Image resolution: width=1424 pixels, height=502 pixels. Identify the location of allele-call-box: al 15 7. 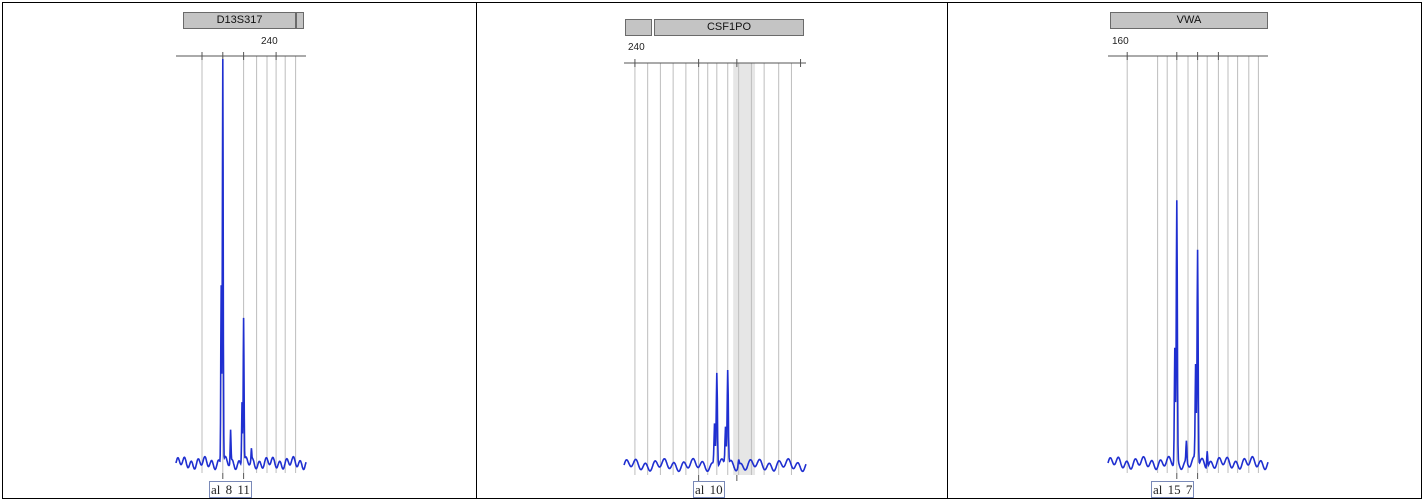
(1173, 489).